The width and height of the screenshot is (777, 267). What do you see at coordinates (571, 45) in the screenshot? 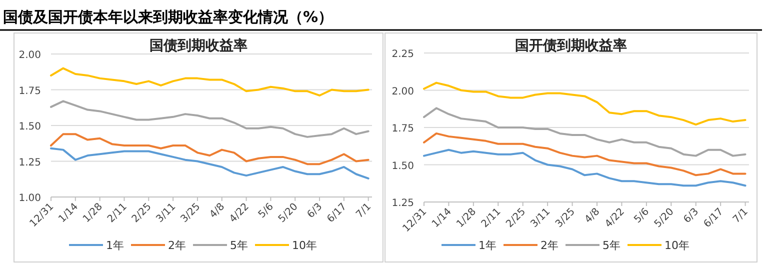
I see `chart-title: 国开债到期收益率` at bounding box center [571, 45].